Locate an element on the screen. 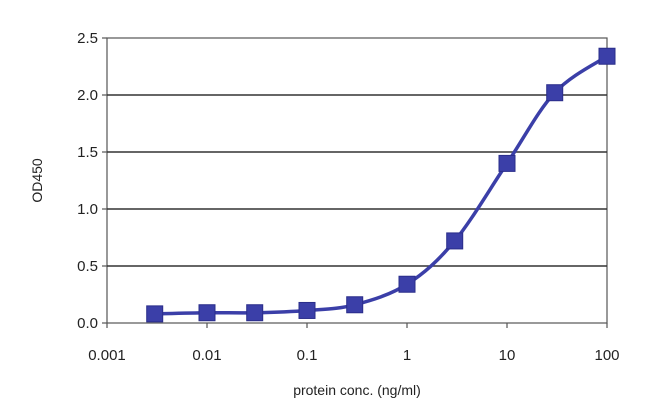 Image resolution: width=650 pixels, height=419 pixels. y-tick-label: 2.5 is located at coordinates (87, 38).